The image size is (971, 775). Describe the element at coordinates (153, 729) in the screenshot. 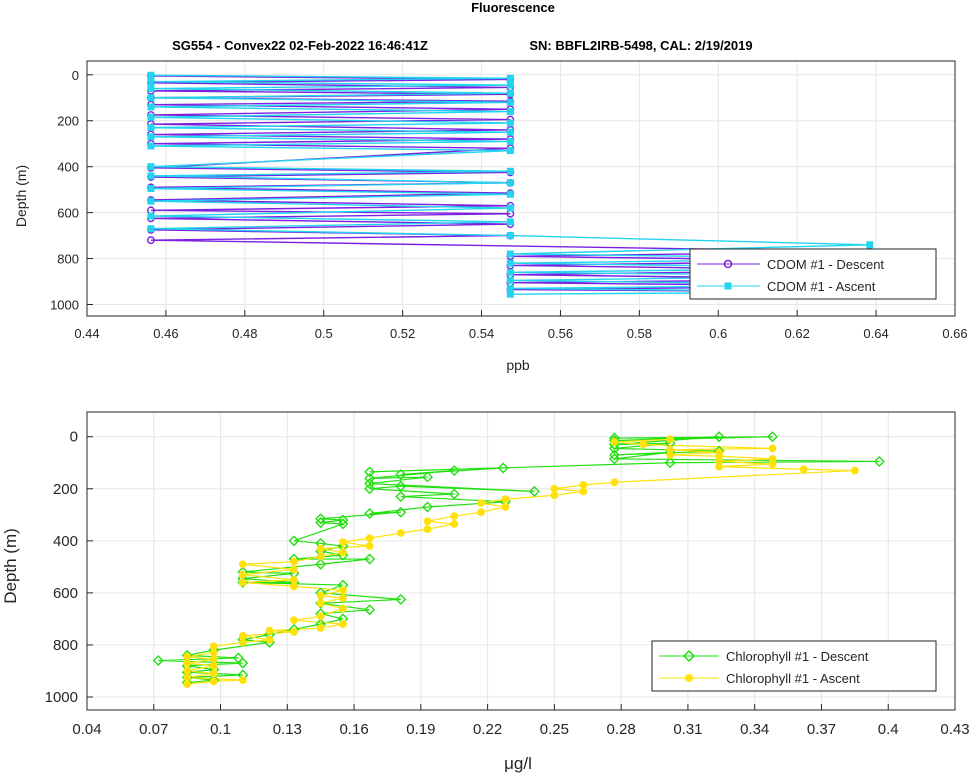

I see `ax2-x-tick-label: 0.07` at that location.